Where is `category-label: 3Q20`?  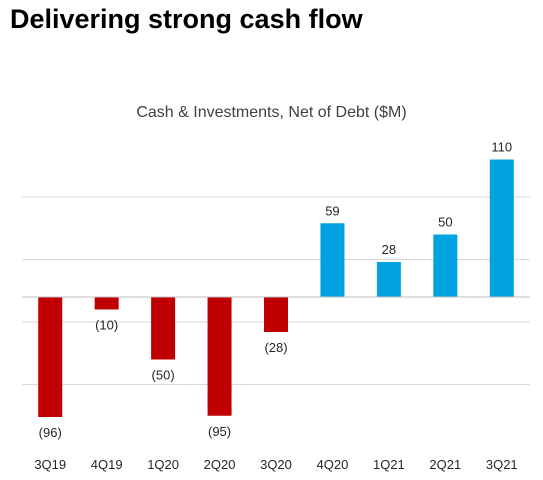
category-label: 3Q20 is located at coordinates (276, 464).